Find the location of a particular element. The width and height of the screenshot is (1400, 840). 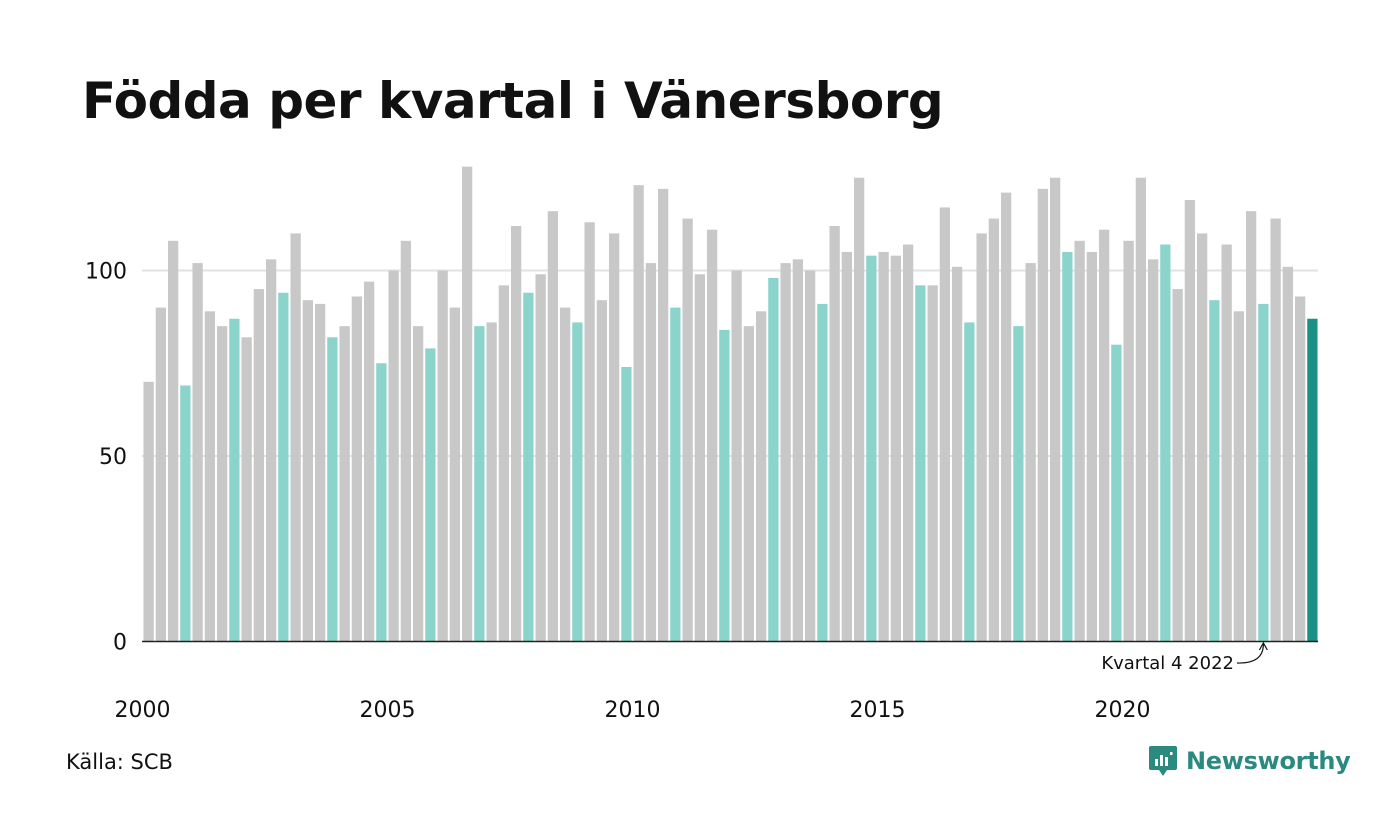

newsworthy-logo-icon is located at coordinates (1163, 761).